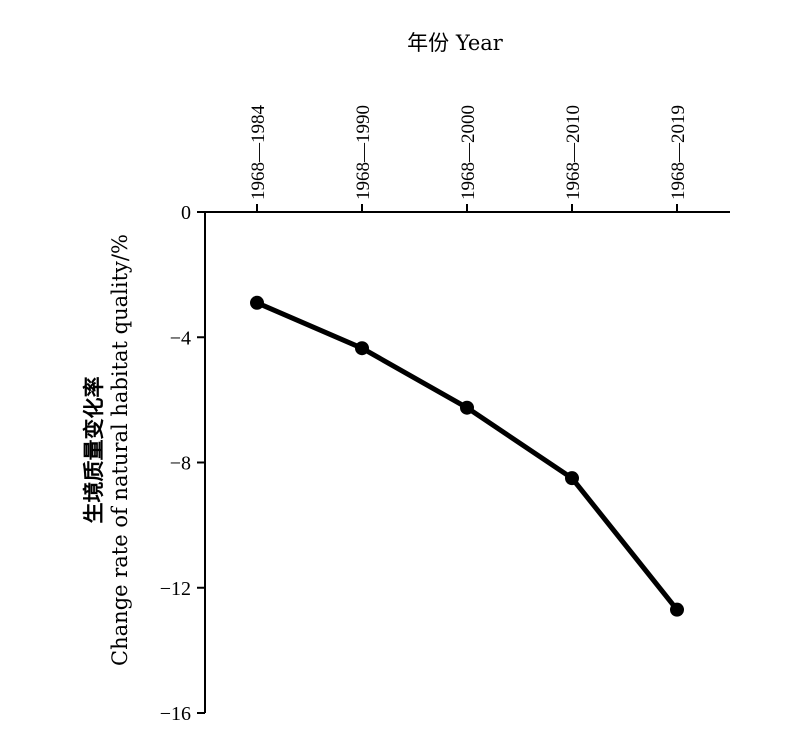 The image size is (800, 752). I want to click on x-tick-label-0: 1968—1984, so click(258, 153).